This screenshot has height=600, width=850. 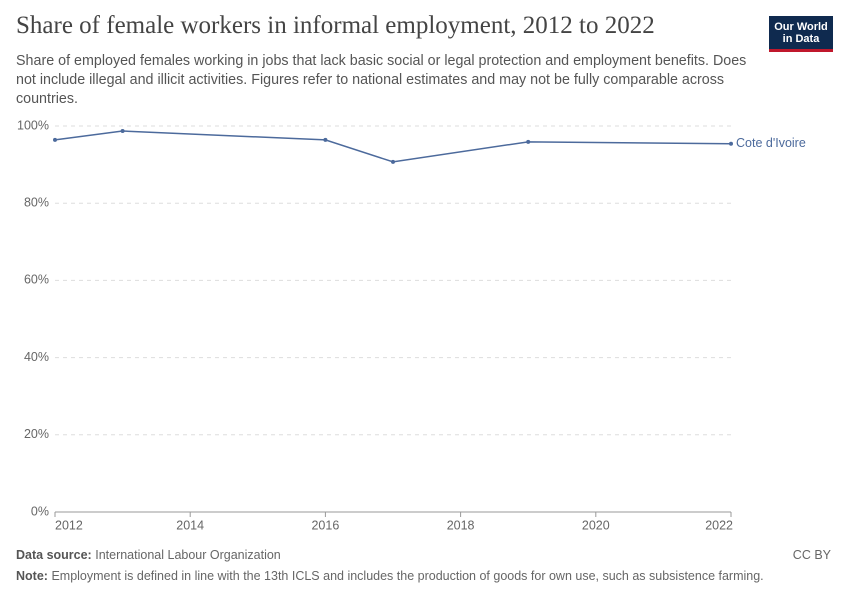 What do you see at coordinates (771, 143) in the screenshot?
I see `series-label: Cote d'Ivoire` at bounding box center [771, 143].